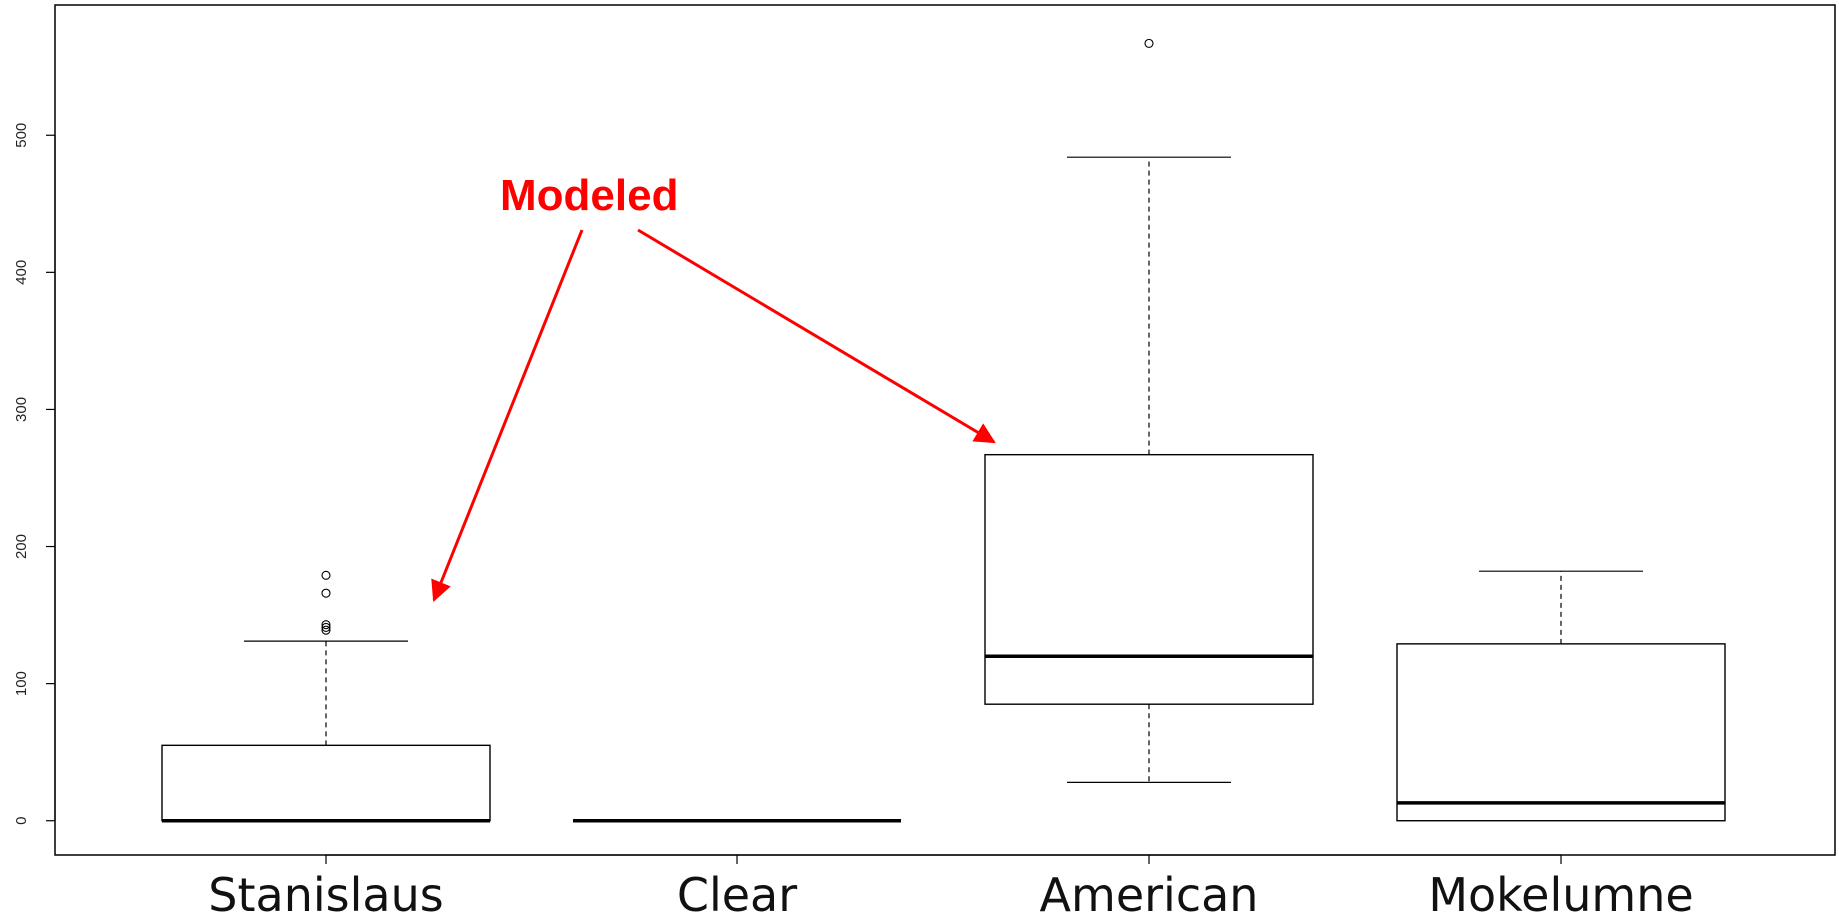 The image size is (1839, 922). What do you see at coordinates (21, 546) in the screenshot?
I see `y-tick-label: 200` at bounding box center [21, 546].